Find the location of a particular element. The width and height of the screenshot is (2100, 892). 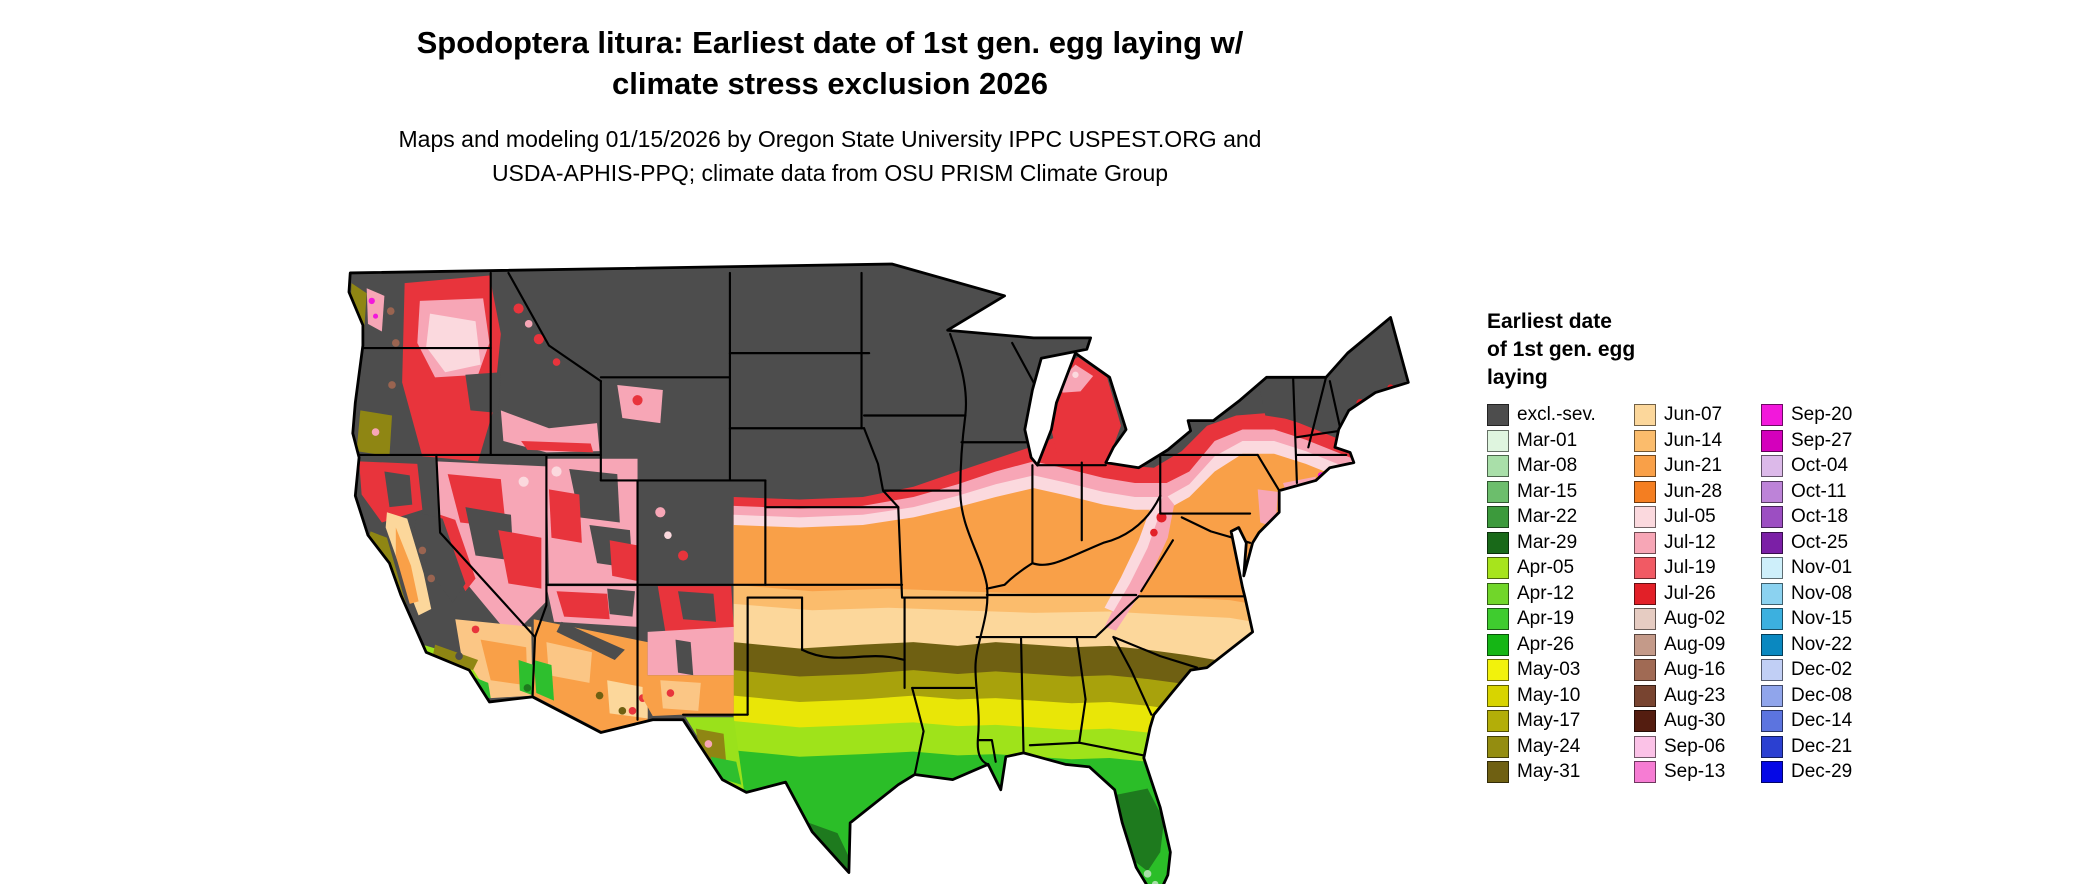

legend-entry: Aug-16 is located at coordinates (1697, 670).